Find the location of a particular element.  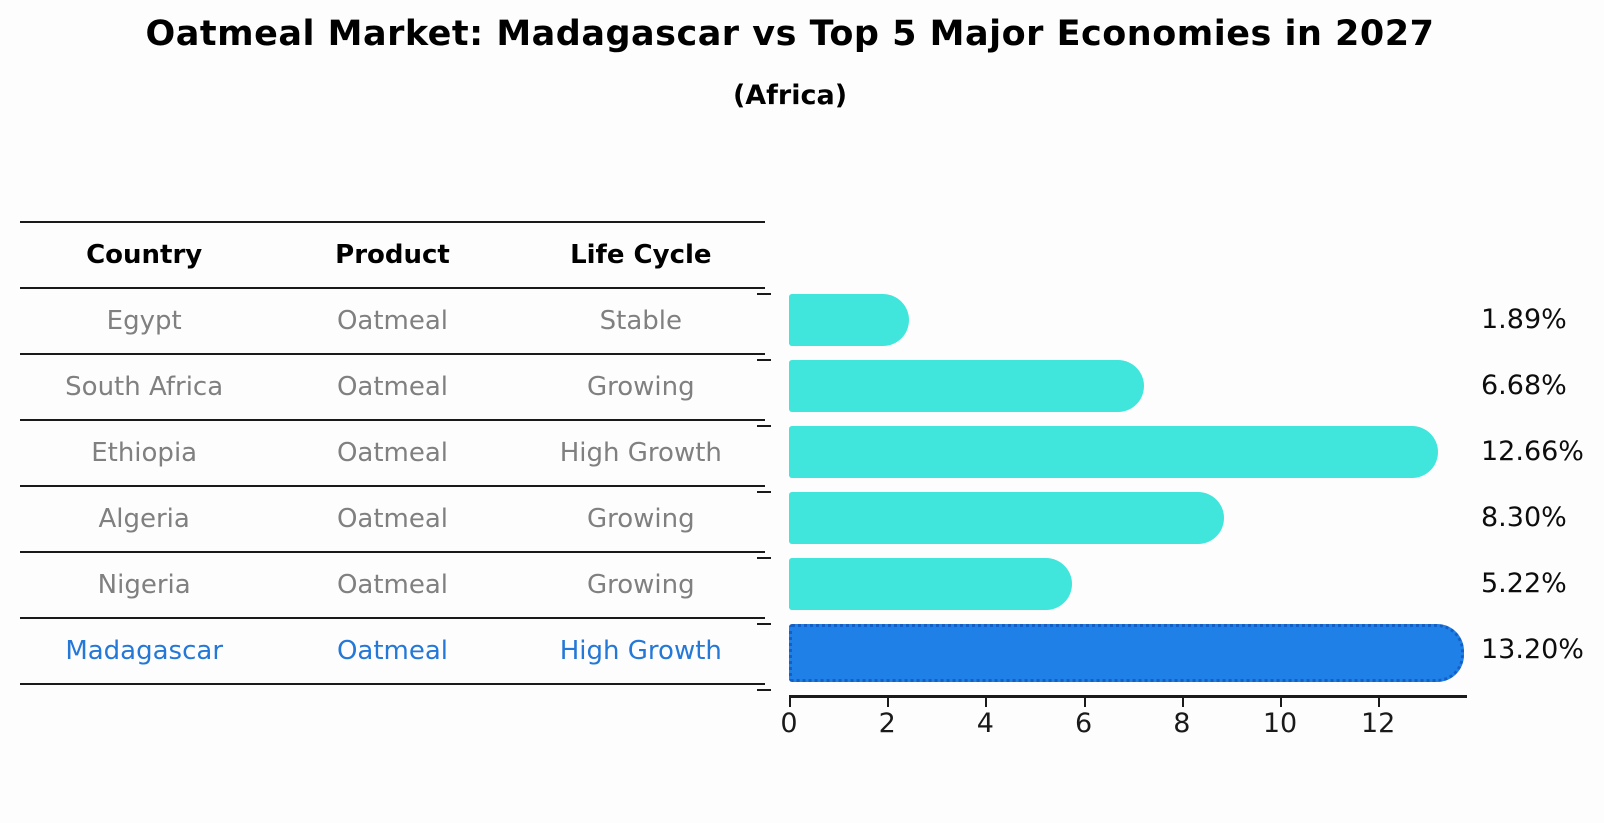

value-label-madagascar: 13.20% is located at coordinates (1532, 649).